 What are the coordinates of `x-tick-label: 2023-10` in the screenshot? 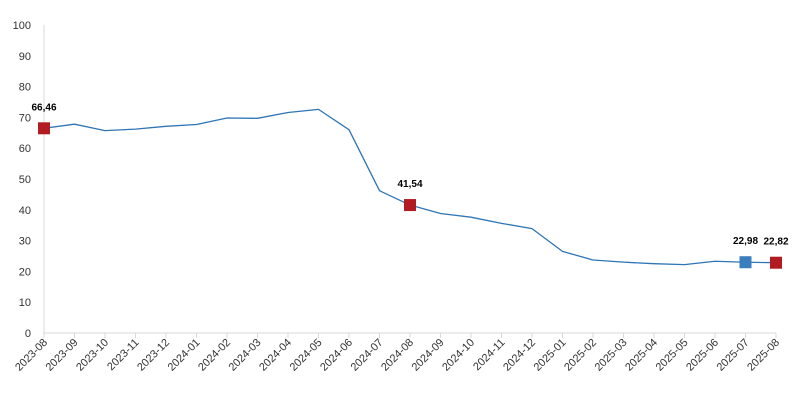 It's located at (92, 355).